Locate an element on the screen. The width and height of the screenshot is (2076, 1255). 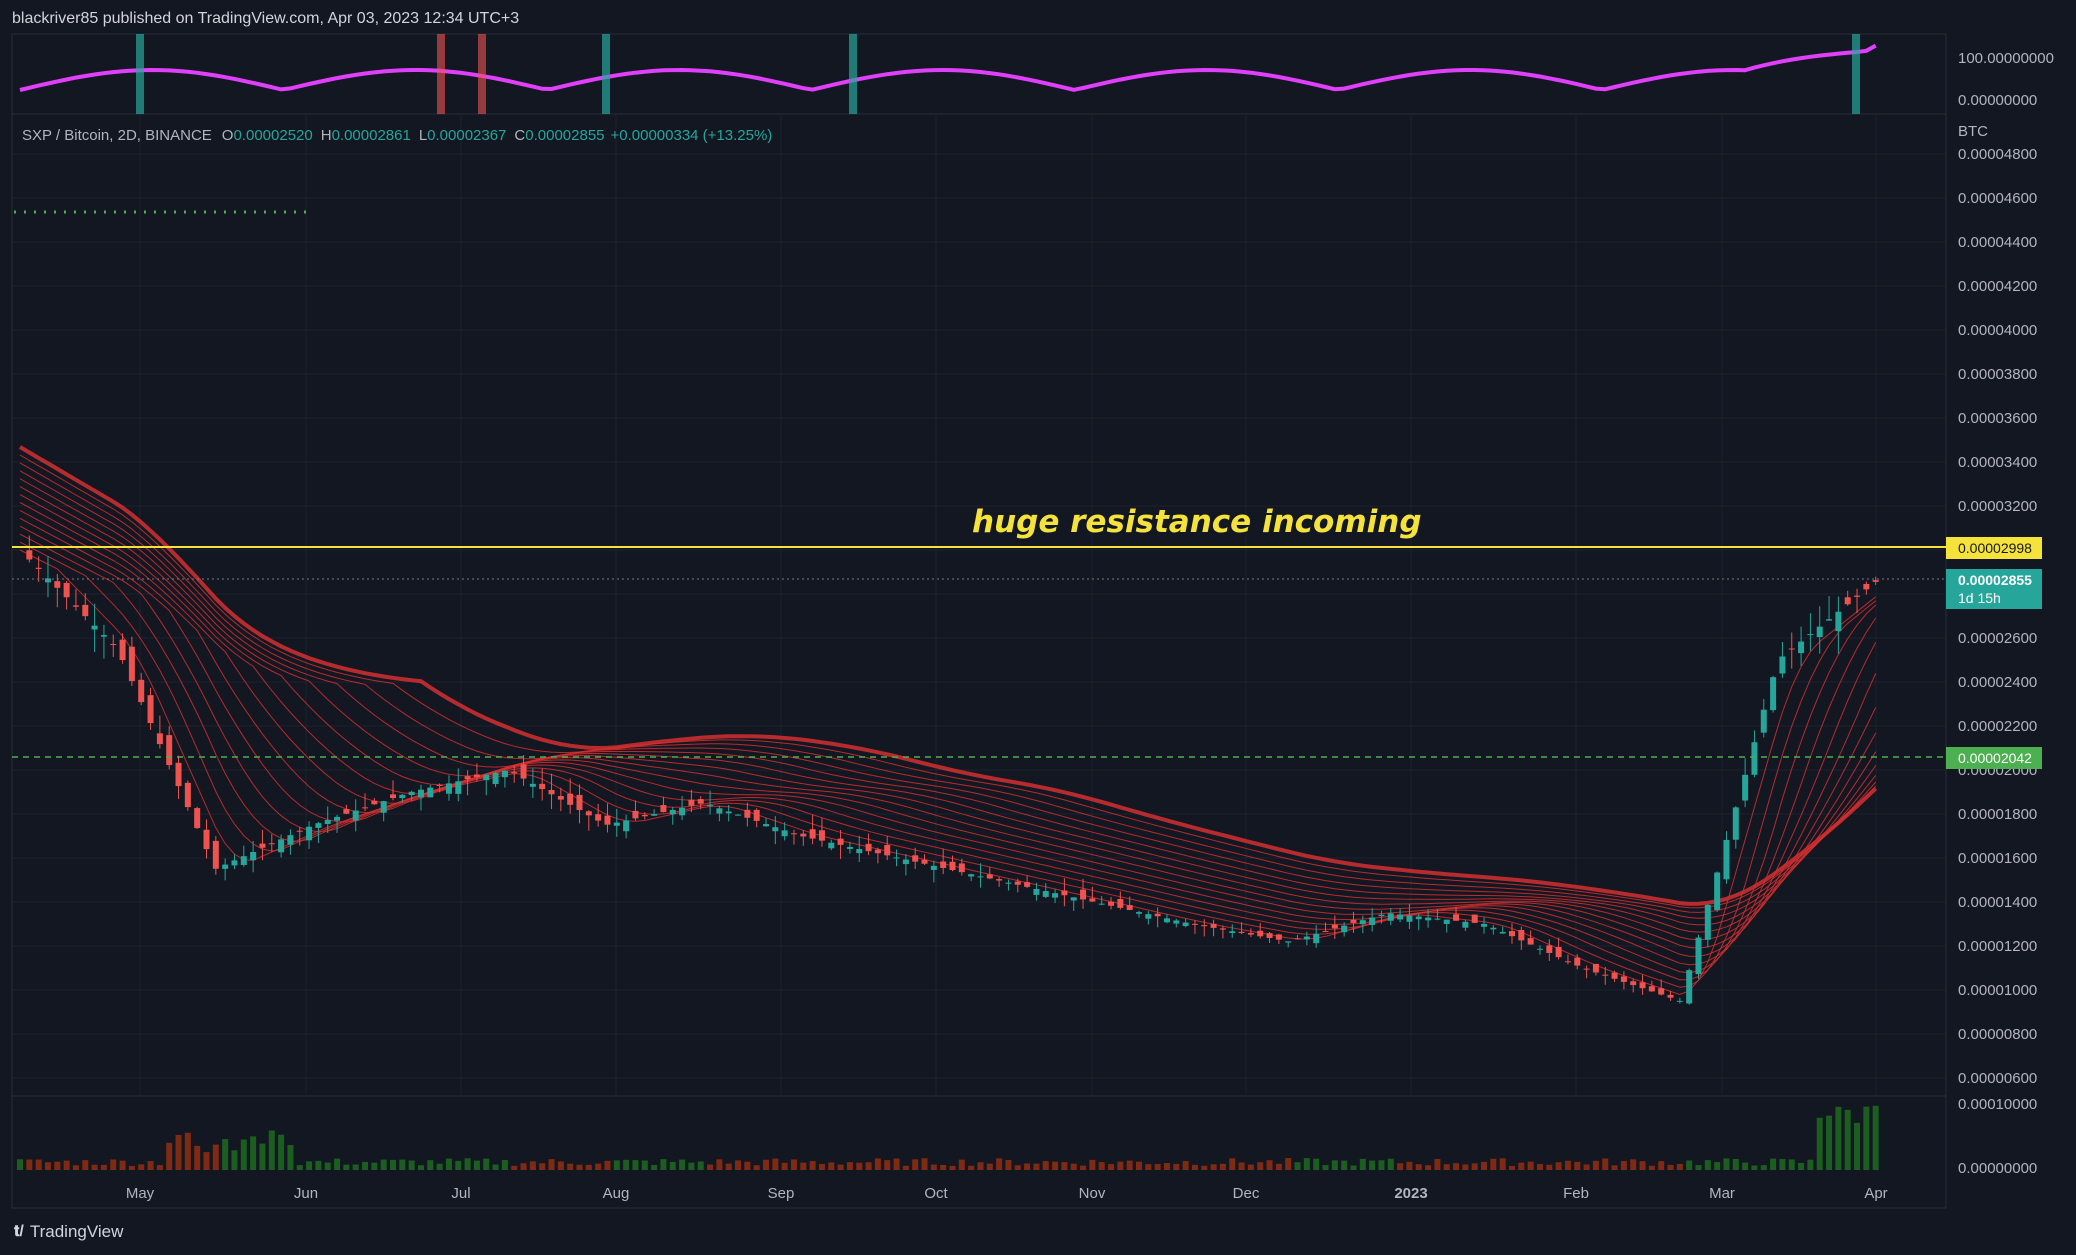
time-tick-label: 2023 is located at coordinates (1410, 1193).